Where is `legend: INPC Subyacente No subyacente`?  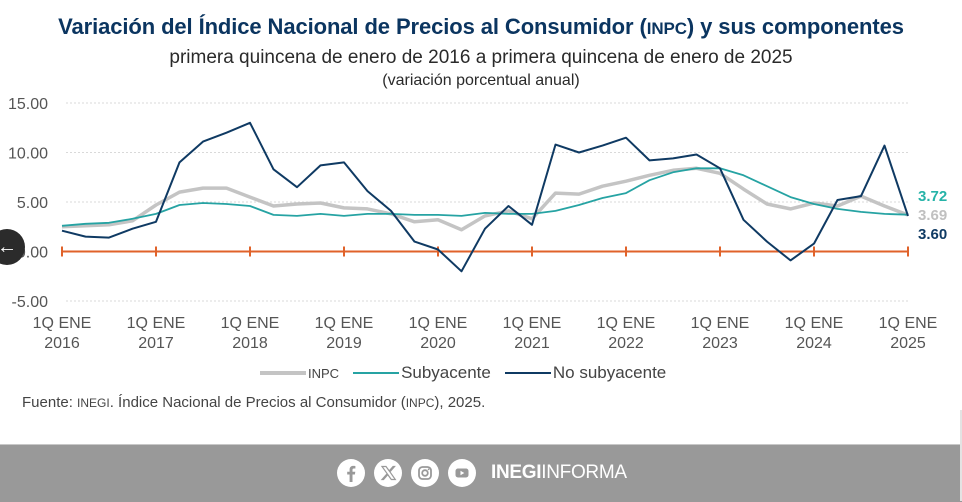 legend: INPC Subyacente No subyacente is located at coordinates (470, 373).